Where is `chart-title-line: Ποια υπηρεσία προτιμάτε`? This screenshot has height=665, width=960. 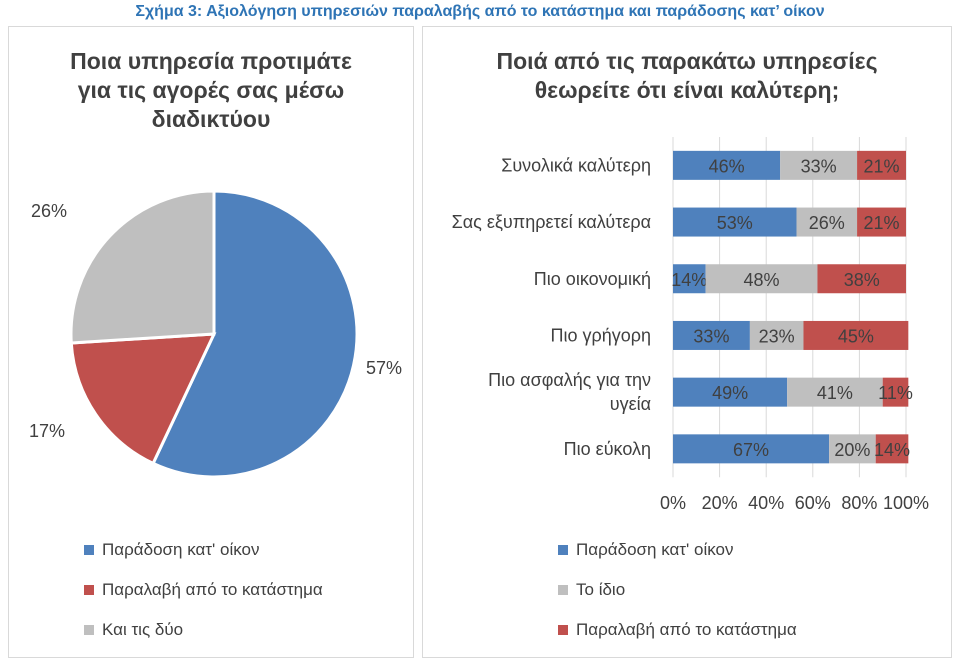
chart-title-line: Ποια υπηρεσία προτιμάτε is located at coordinates (211, 61).